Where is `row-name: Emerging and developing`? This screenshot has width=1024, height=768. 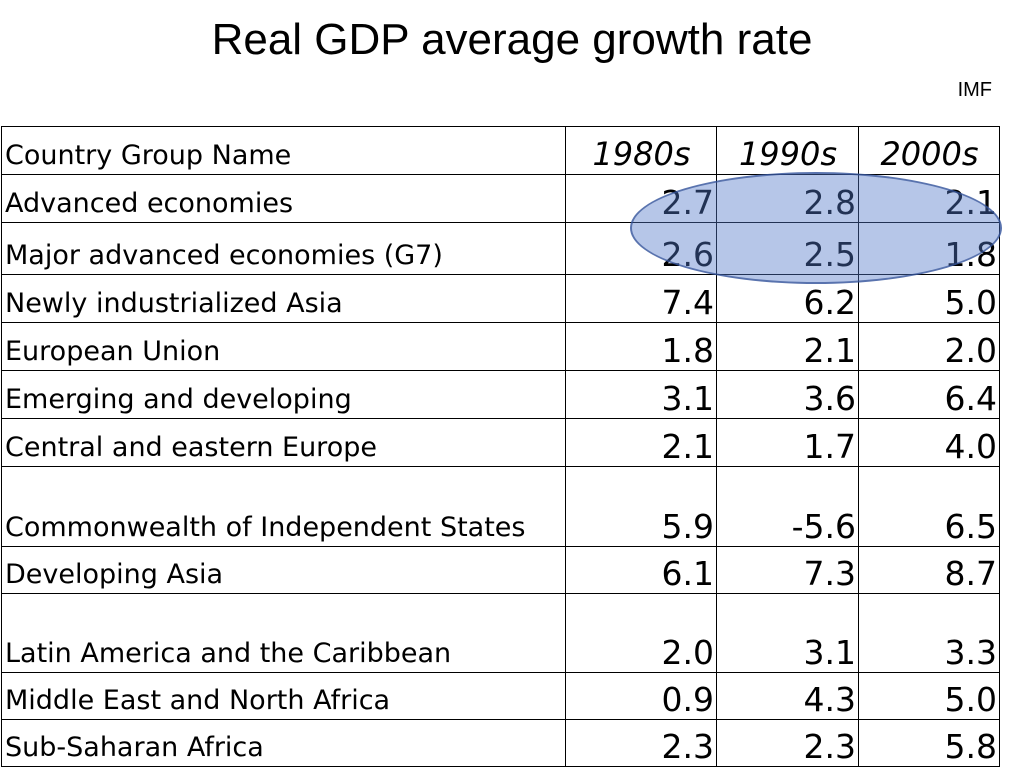 row-name: Emerging and developing is located at coordinates (283, 394).